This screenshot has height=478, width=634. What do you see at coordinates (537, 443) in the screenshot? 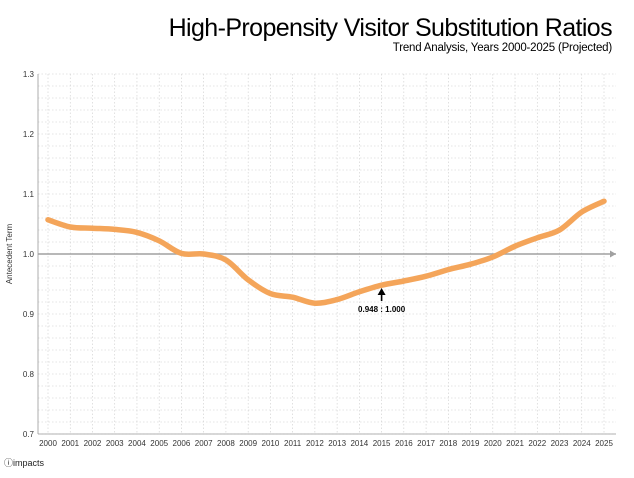
I see `x-tick-label: 2022` at bounding box center [537, 443].